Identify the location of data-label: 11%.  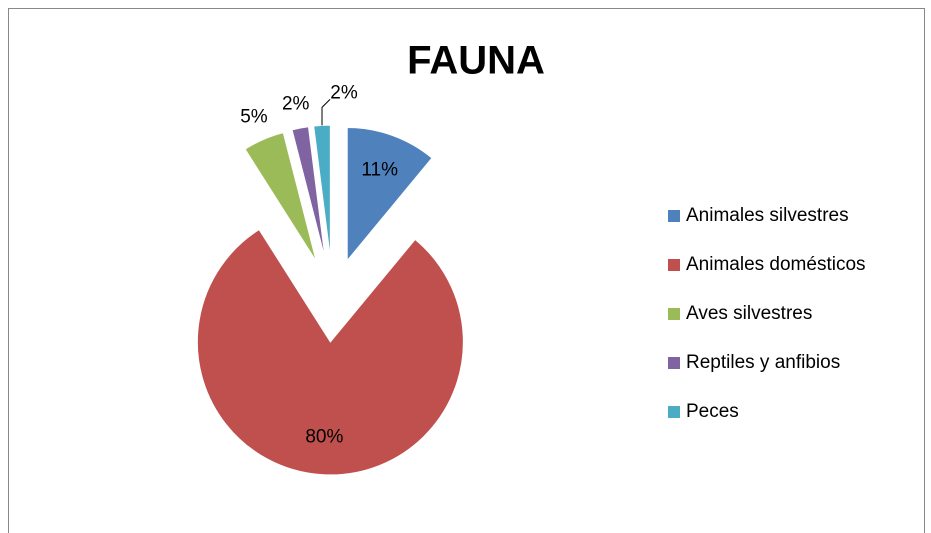
(379, 169).